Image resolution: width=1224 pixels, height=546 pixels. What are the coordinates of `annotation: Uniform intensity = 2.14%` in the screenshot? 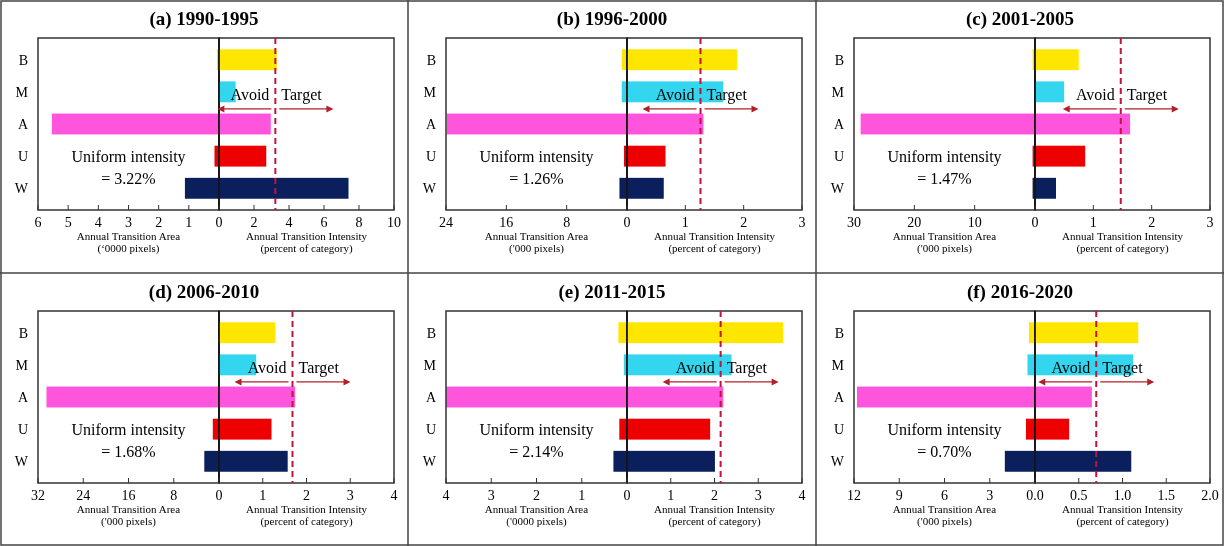 It's located at (536, 441).